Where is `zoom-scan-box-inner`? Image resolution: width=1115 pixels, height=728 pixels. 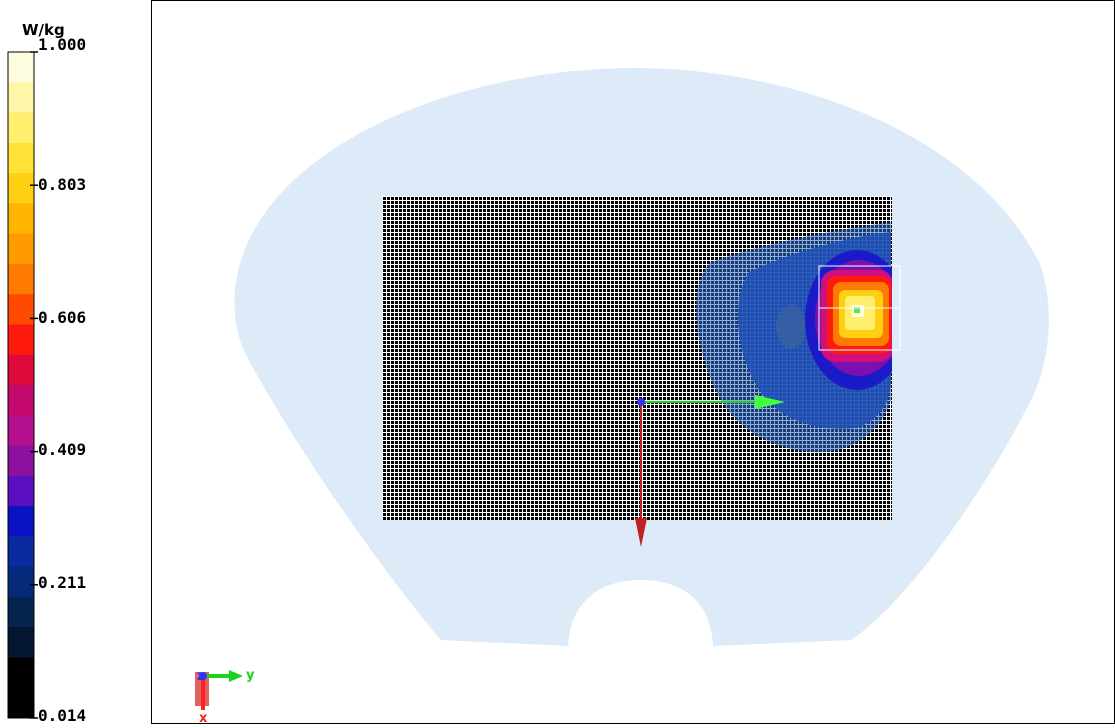
zoom-scan-box-inner is located at coordinates (859, 329).